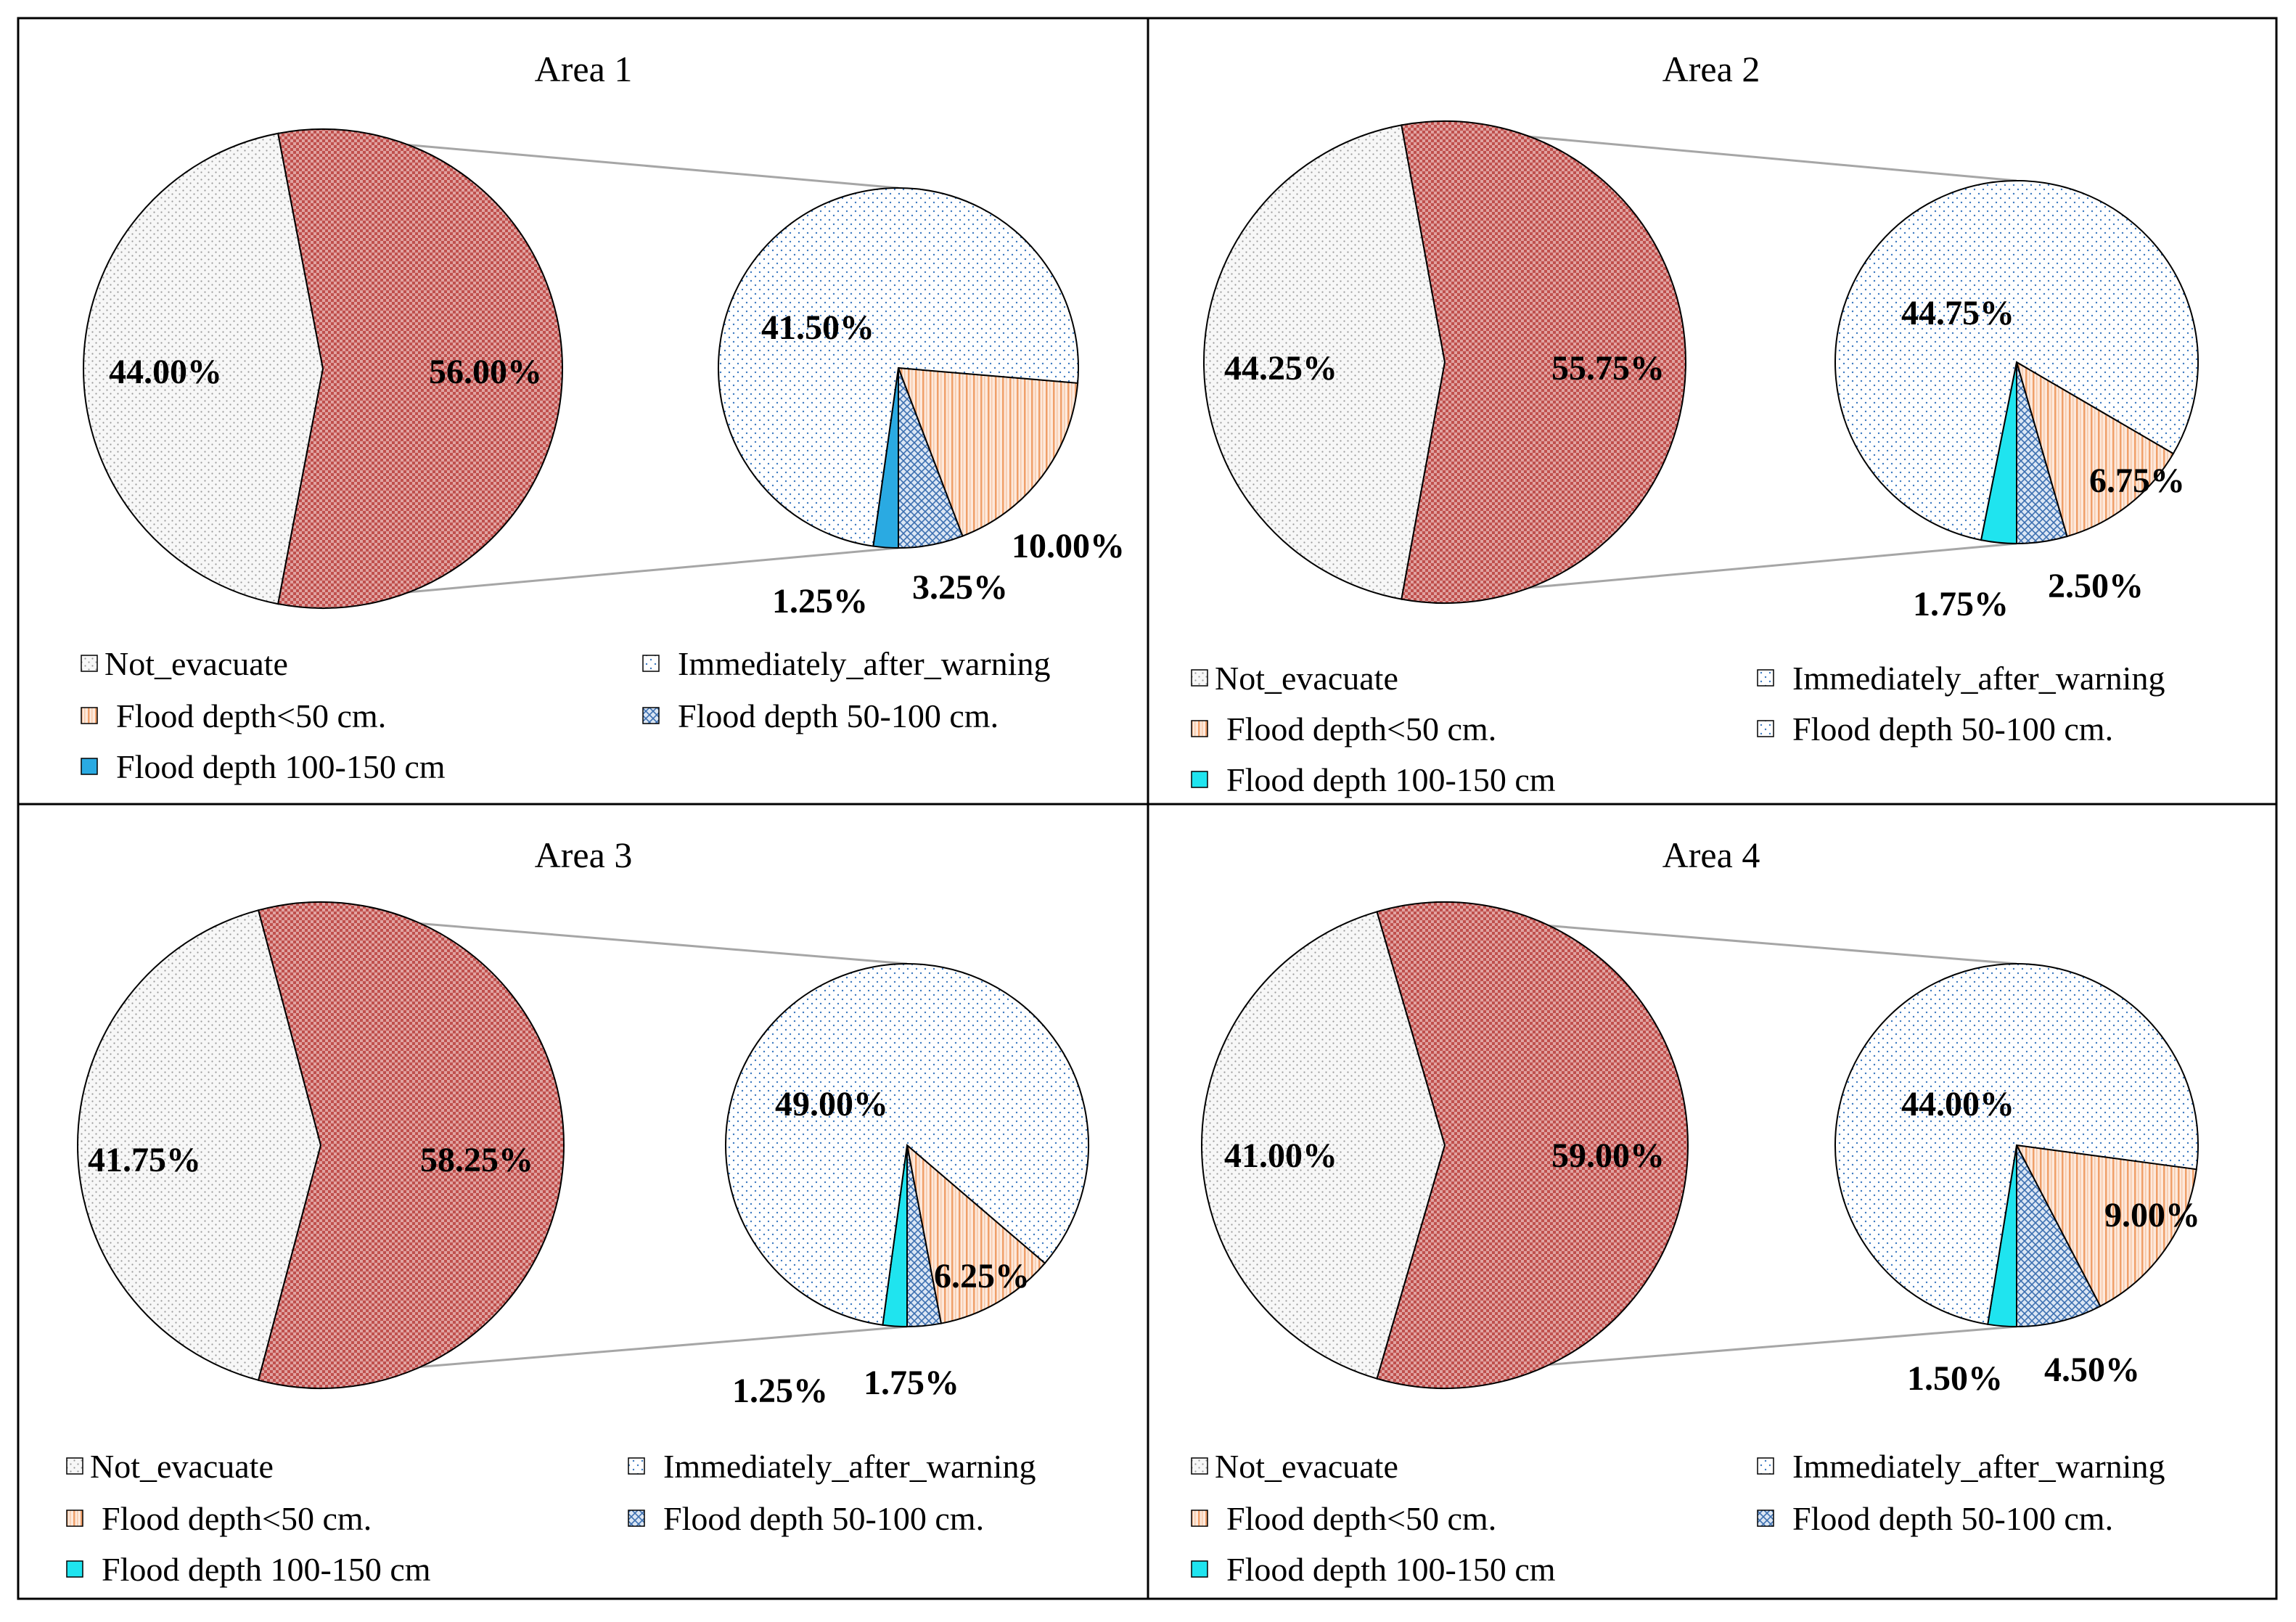 This screenshot has height=1622, width=2296. What do you see at coordinates (1957, 1104) in the screenshot?
I see `label-immediately: 44.00%` at bounding box center [1957, 1104].